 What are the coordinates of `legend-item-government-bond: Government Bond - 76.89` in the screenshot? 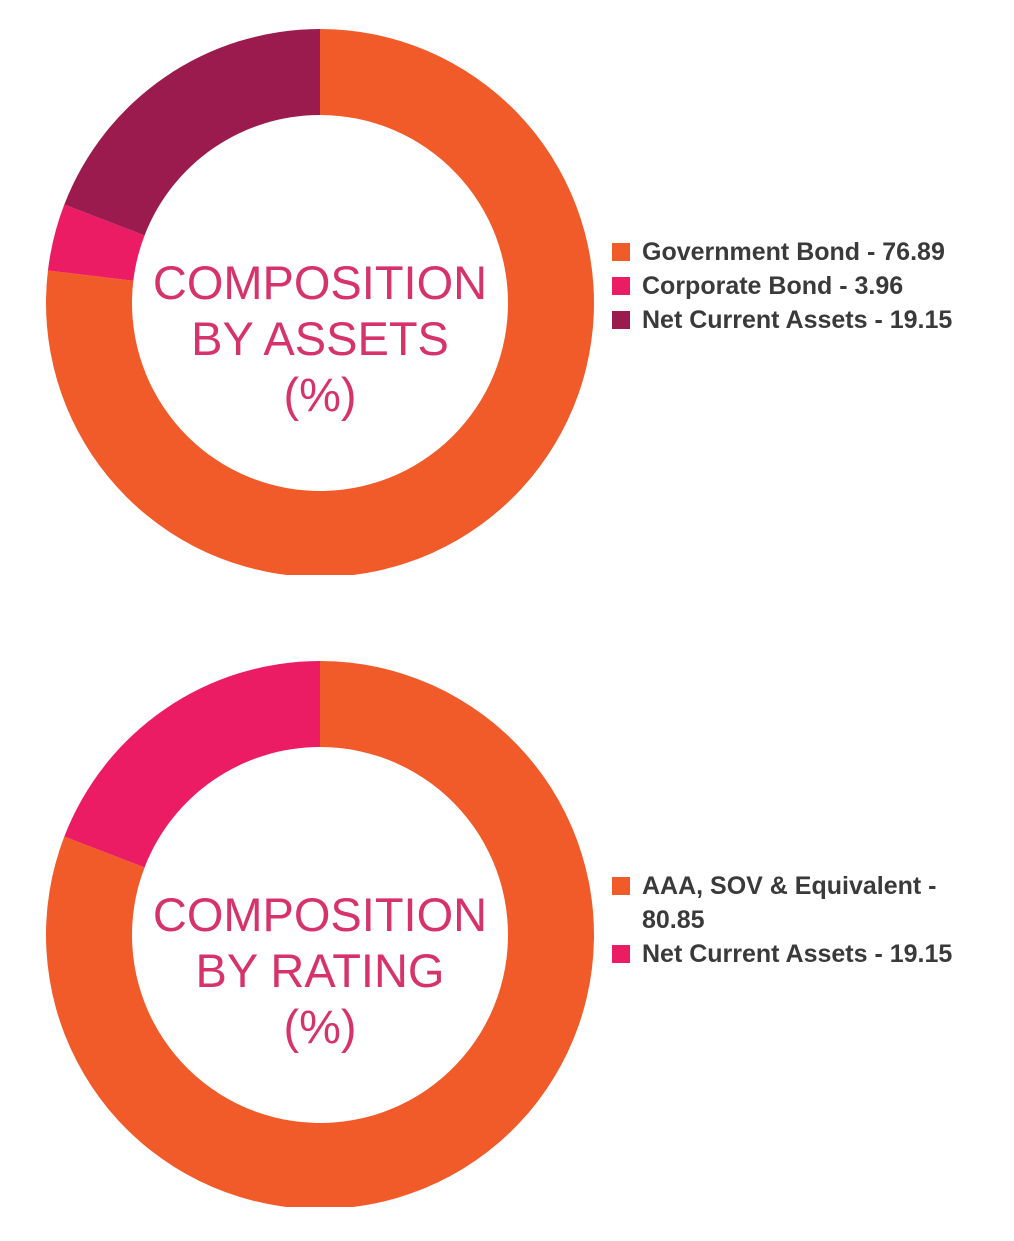 It's located at (782, 252).